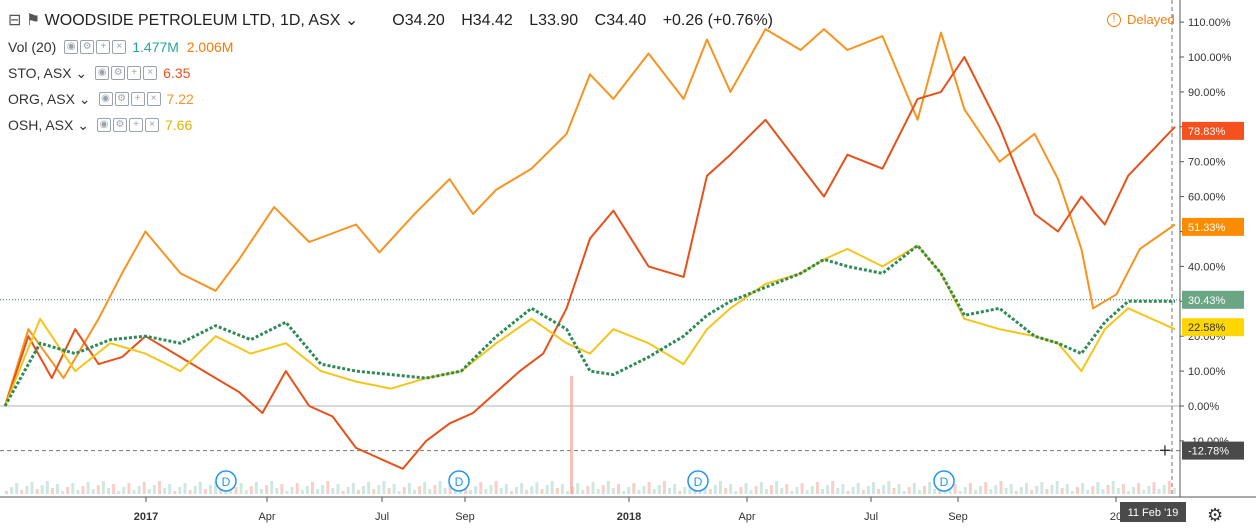 The height and width of the screenshot is (530, 1256). Describe the element at coordinates (1207, 301) in the screenshot. I see `price-label: 30.43%` at that location.